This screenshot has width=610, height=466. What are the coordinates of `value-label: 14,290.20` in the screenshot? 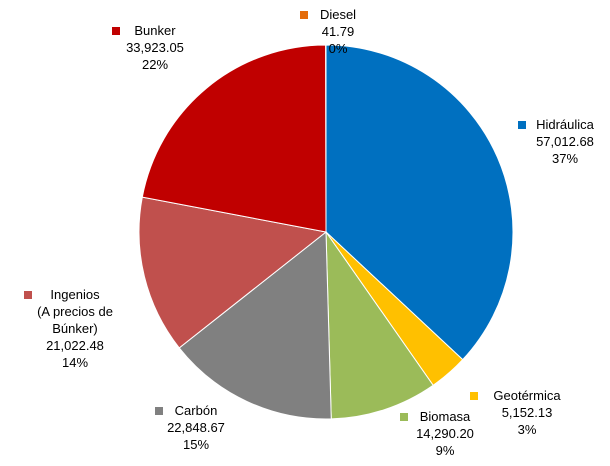 It's located at (445, 433).